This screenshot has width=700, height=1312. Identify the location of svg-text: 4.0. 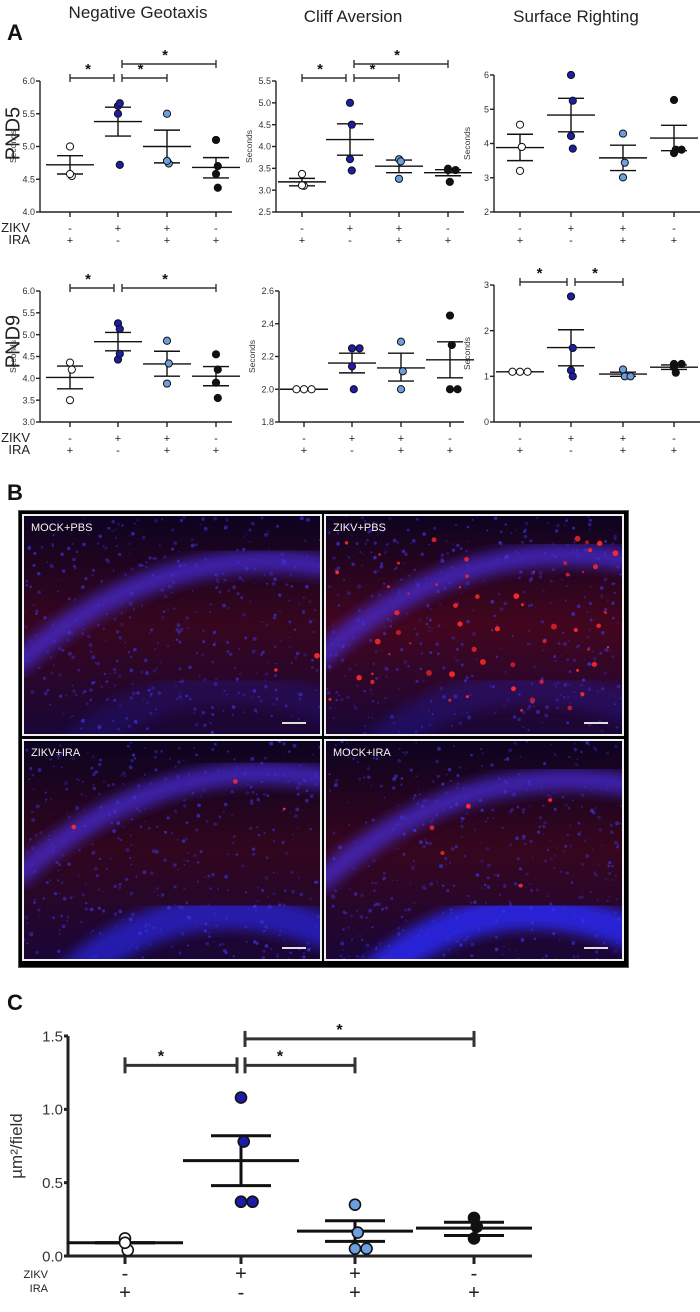
(264, 147).